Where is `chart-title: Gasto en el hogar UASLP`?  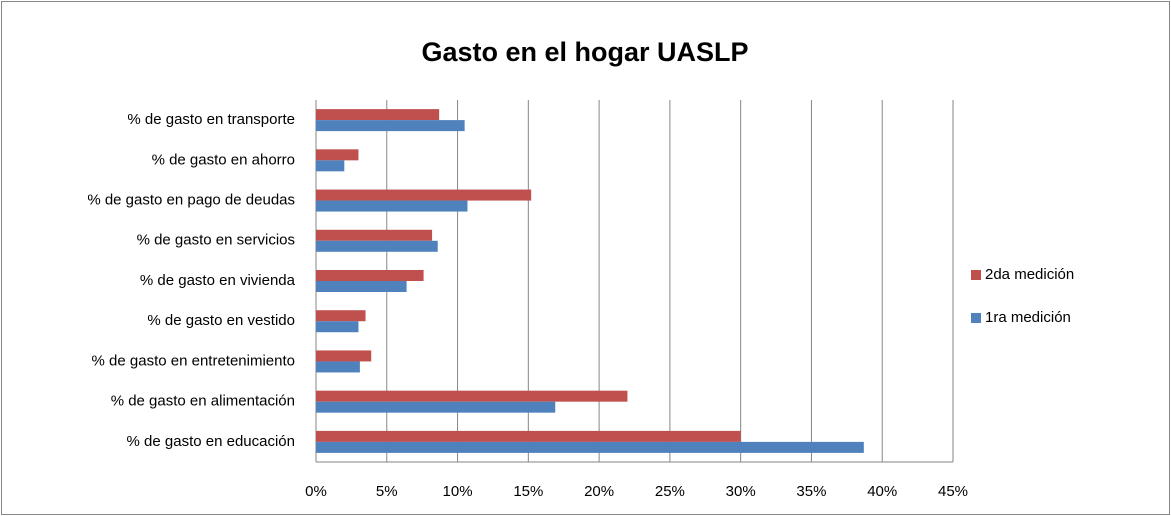
chart-title: Gasto en el hogar UASLP is located at coordinates (584, 52).